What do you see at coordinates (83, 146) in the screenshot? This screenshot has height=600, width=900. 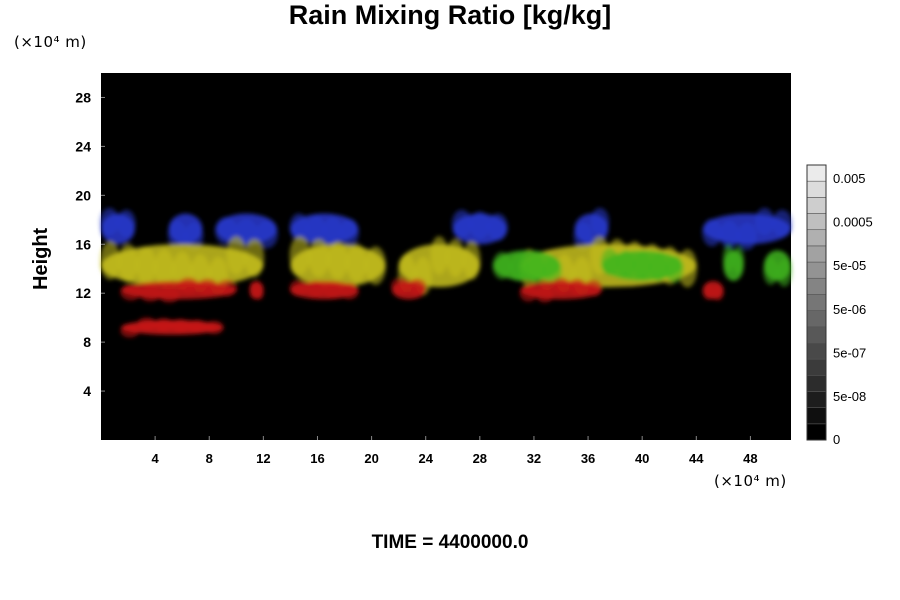 I see `y-tick-label-5: 24` at bounding box center [83, 146].